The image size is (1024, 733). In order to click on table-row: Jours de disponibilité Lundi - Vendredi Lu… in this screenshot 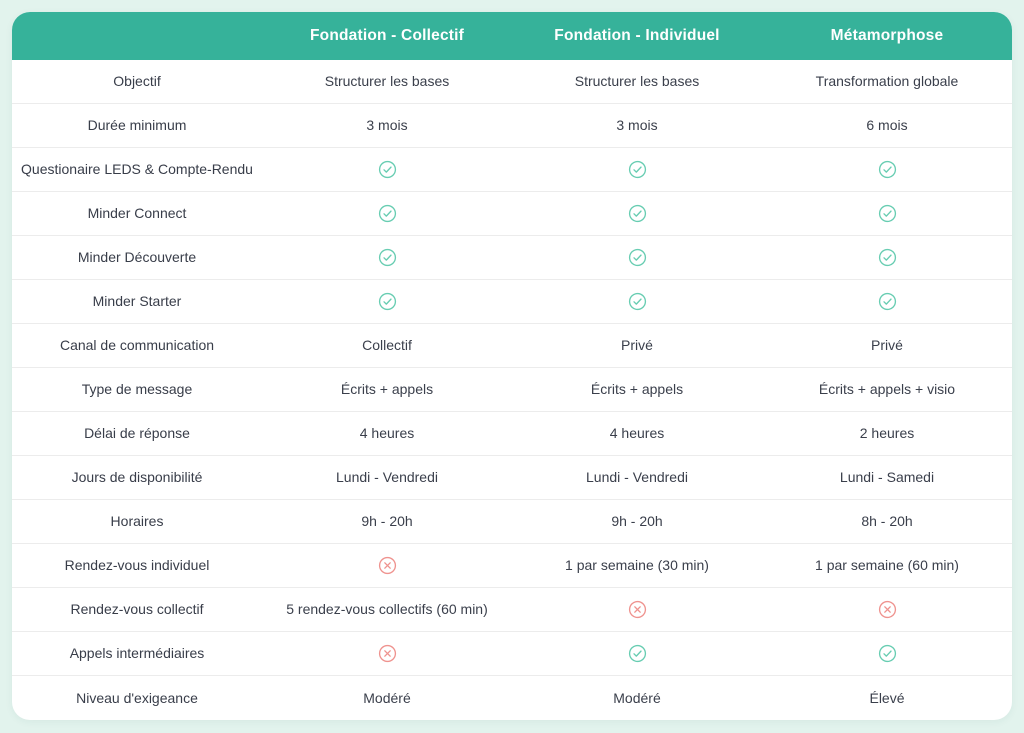, I will do `click(512, 478)`.